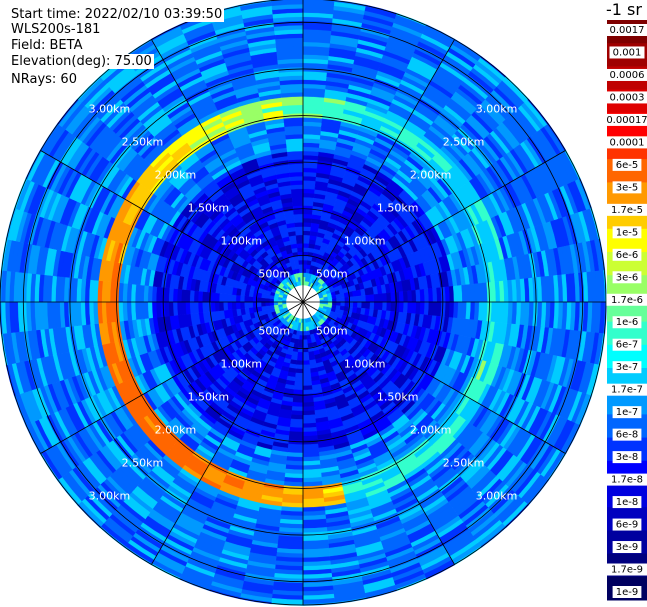 This screenshot has height=607, width=647. What do you see at coordinates (82, 61) in the screenshot?
I see `elevation-label: Elevation(deg): 75.00` at bounding box center [82, 61].